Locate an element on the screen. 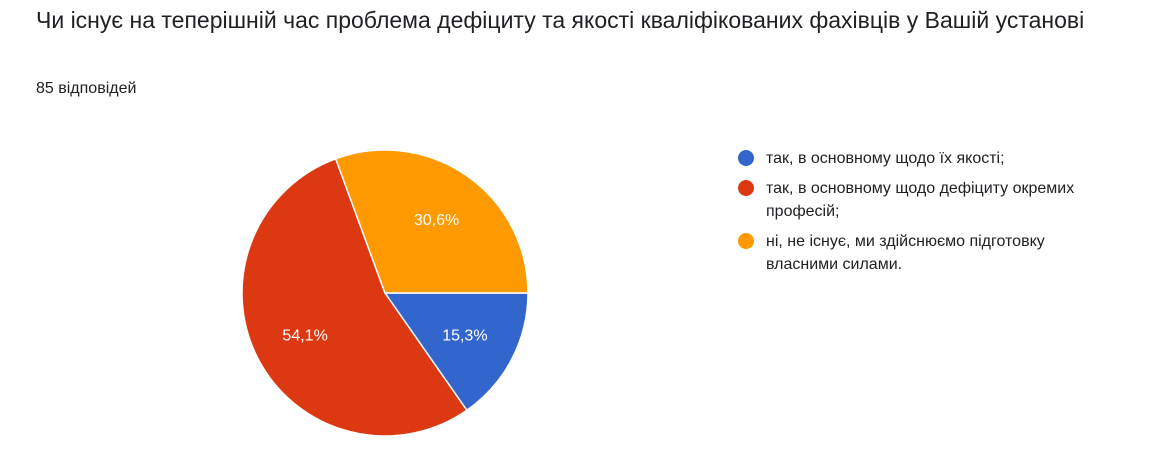  slice-percentage-label: 54,1% is located at coordinates (304, 336).